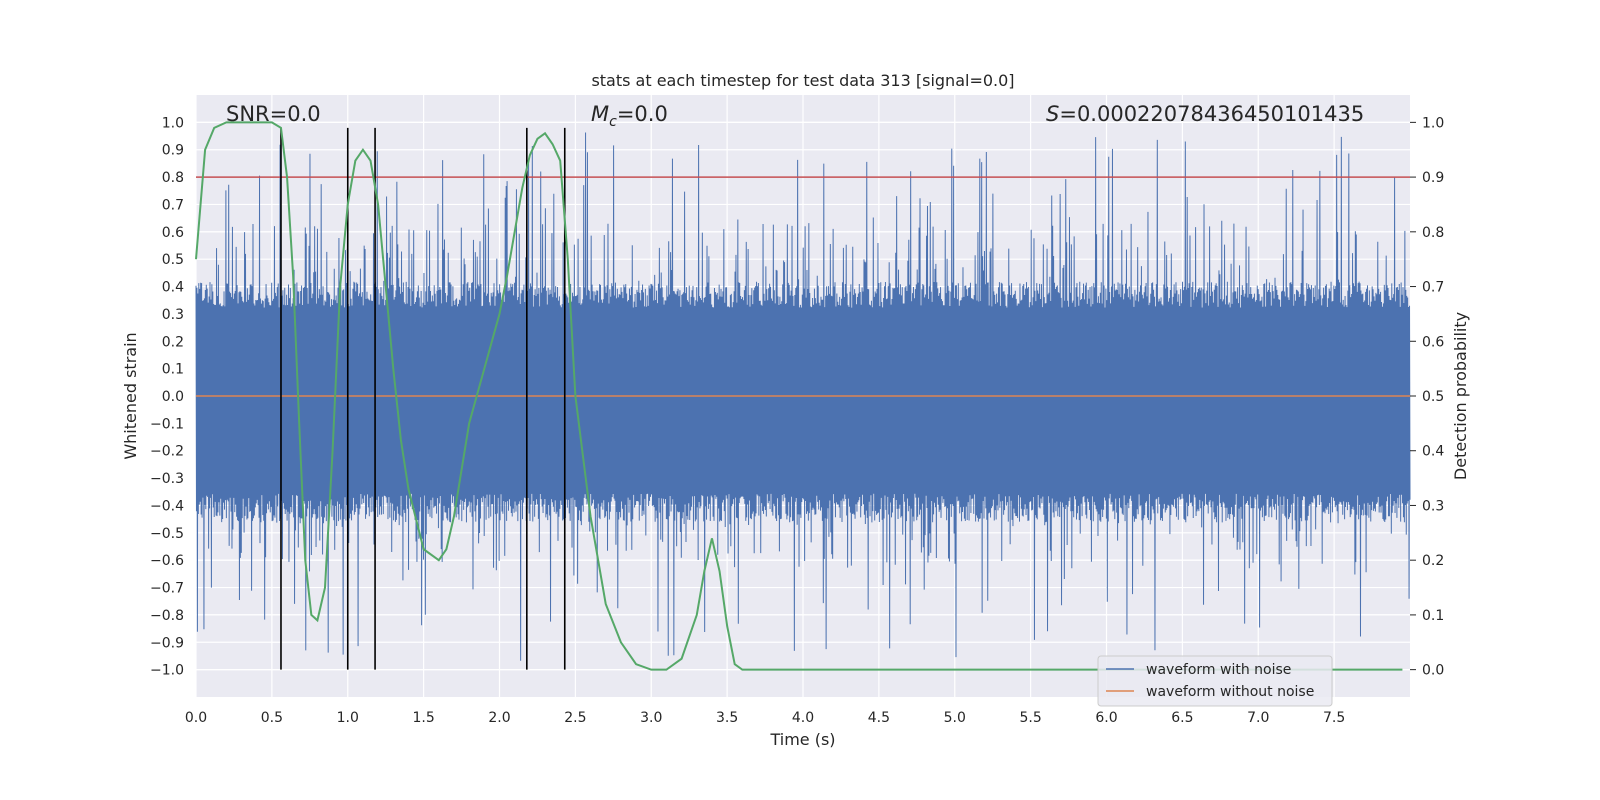  Describe the element at coordinates (348, 718) in the screenshot. I see `x-tick-label: 1.0` at that location.